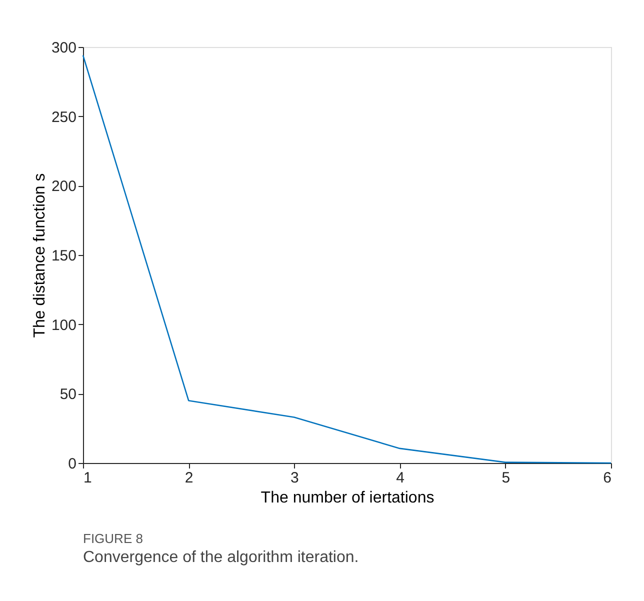 Image resolution: width=644 pixels, height=601 pixels. What do you see at coordinates (113, 538) in the screenshot?
I see `caption: FIGURE 8` at bounding box center [113, 538].